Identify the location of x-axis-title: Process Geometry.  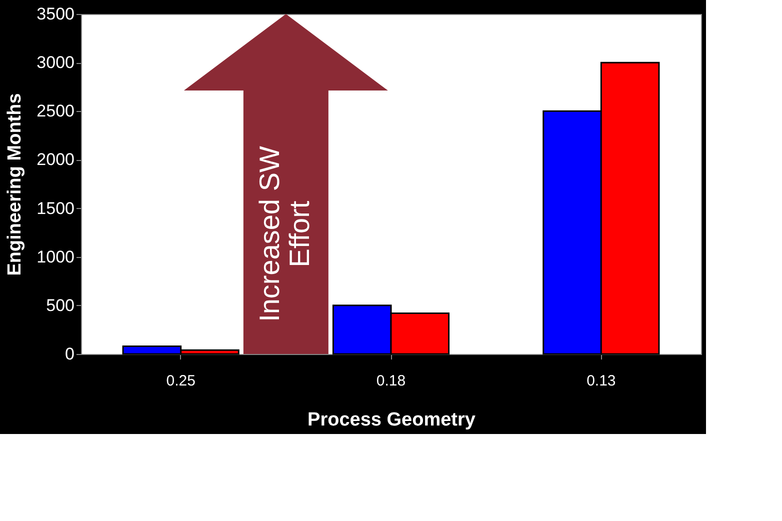
(392, 420).